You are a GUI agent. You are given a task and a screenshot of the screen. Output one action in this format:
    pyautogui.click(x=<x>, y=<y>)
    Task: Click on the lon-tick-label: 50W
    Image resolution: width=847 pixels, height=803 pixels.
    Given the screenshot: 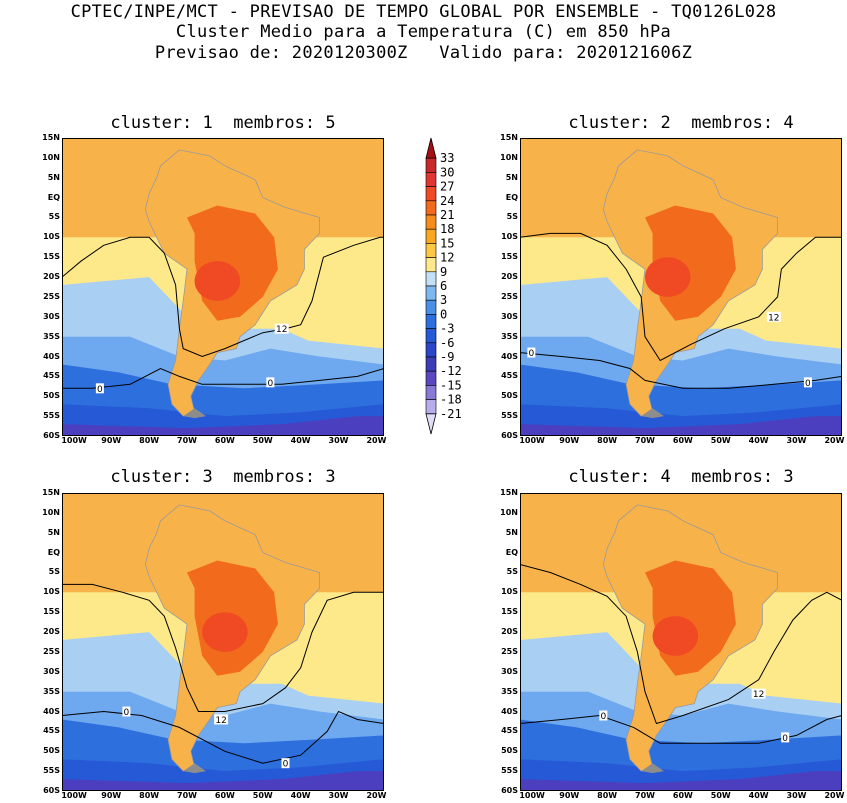 What is the action you would take?
    pyautogui.click(x=262, y=795)
    